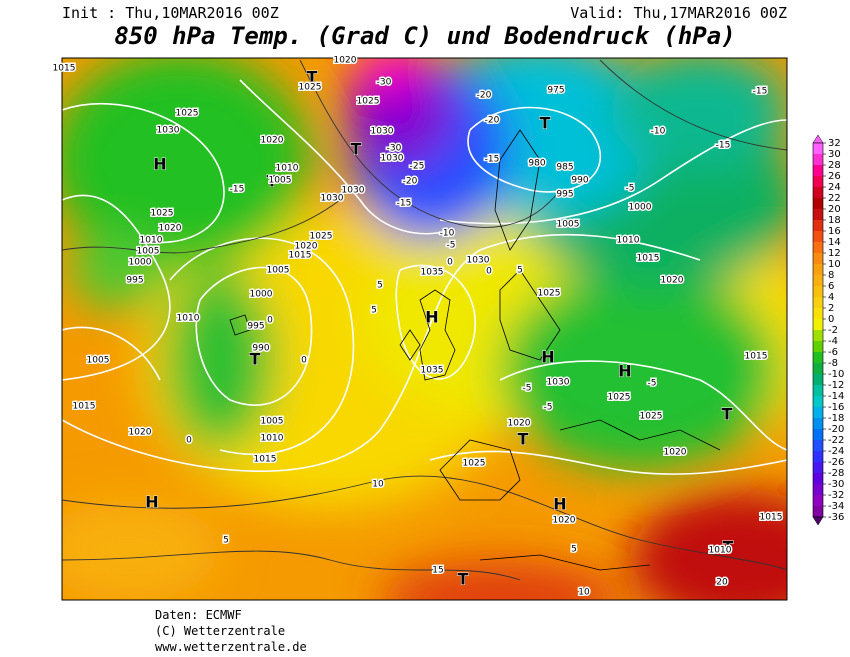 This screenshot has width=850, height=657. What do you see at coordinates (584, 593) in the screenshot?
I see `contour-label: 10` at bounding box center [584, 593].